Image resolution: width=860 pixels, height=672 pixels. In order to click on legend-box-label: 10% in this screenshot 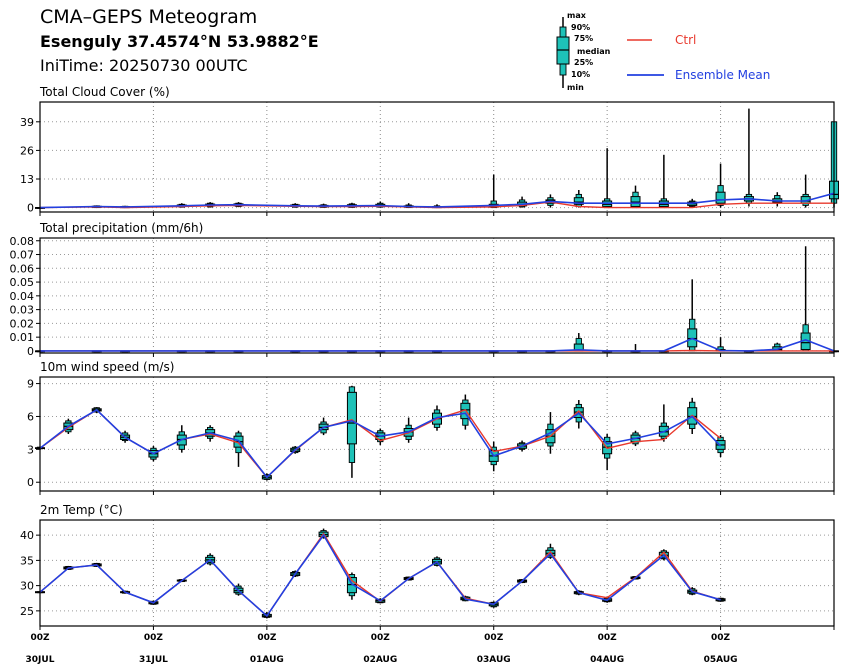, I will do `click(580, 74)`.